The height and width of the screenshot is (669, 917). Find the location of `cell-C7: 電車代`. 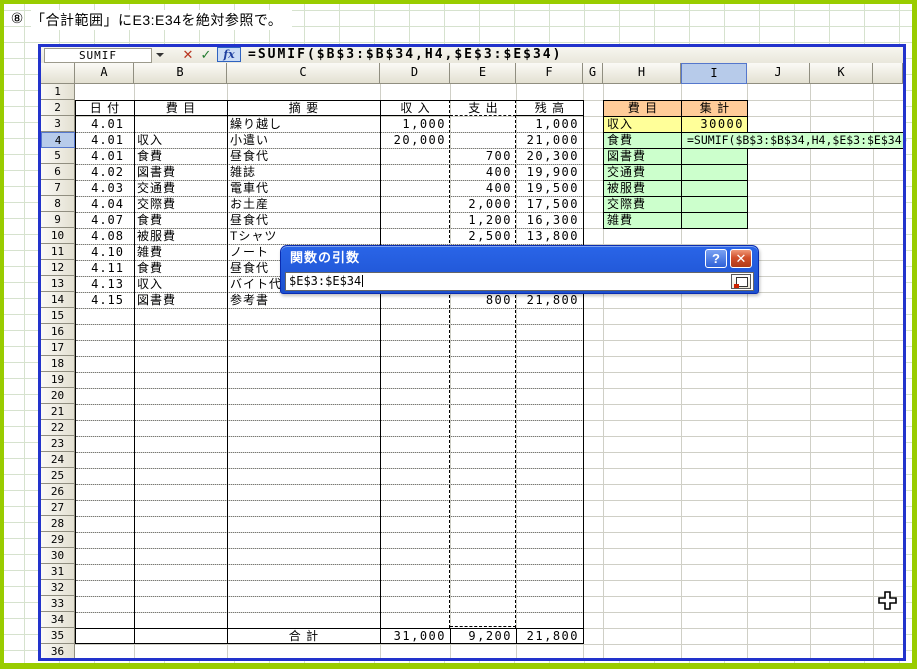

cell-C7: 電車代 is located at coordinates (250, 188).